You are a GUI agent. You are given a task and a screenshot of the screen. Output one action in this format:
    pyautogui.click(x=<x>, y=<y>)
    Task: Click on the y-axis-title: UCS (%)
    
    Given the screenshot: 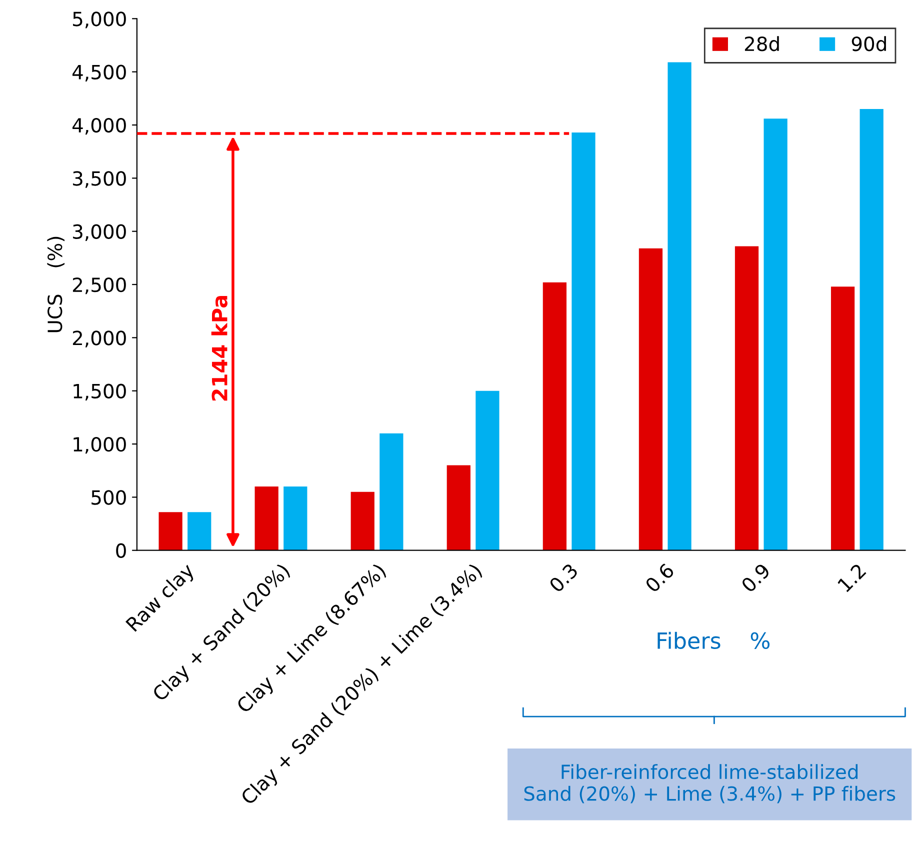 What is the action you would take?
    pyautogui.click(x=56, y=284)
    